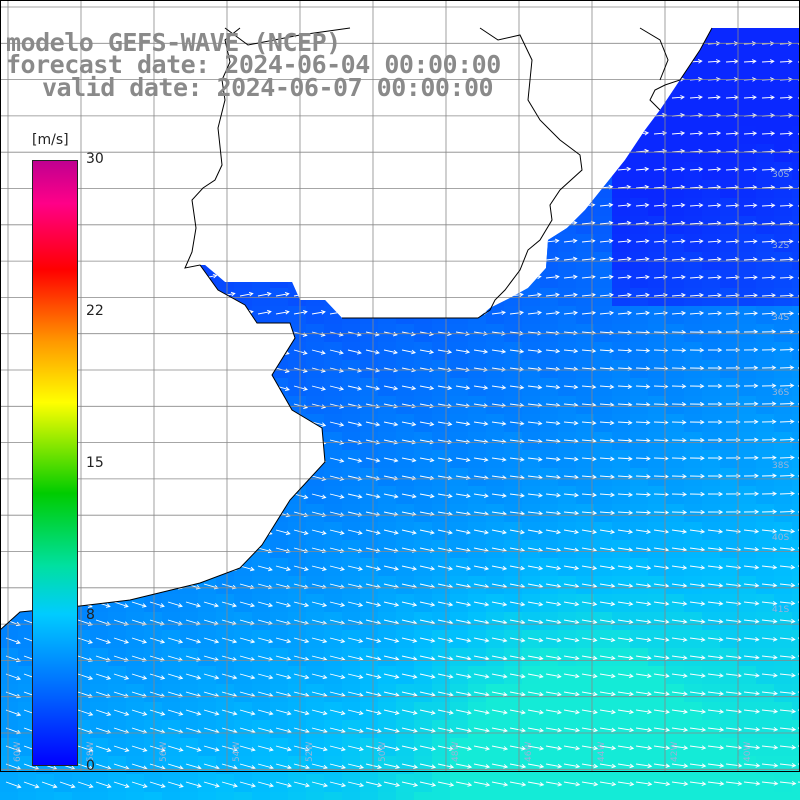 This screenshot has width=800, height=800. I want to click on lat-label: 41S, so click(780, 610).